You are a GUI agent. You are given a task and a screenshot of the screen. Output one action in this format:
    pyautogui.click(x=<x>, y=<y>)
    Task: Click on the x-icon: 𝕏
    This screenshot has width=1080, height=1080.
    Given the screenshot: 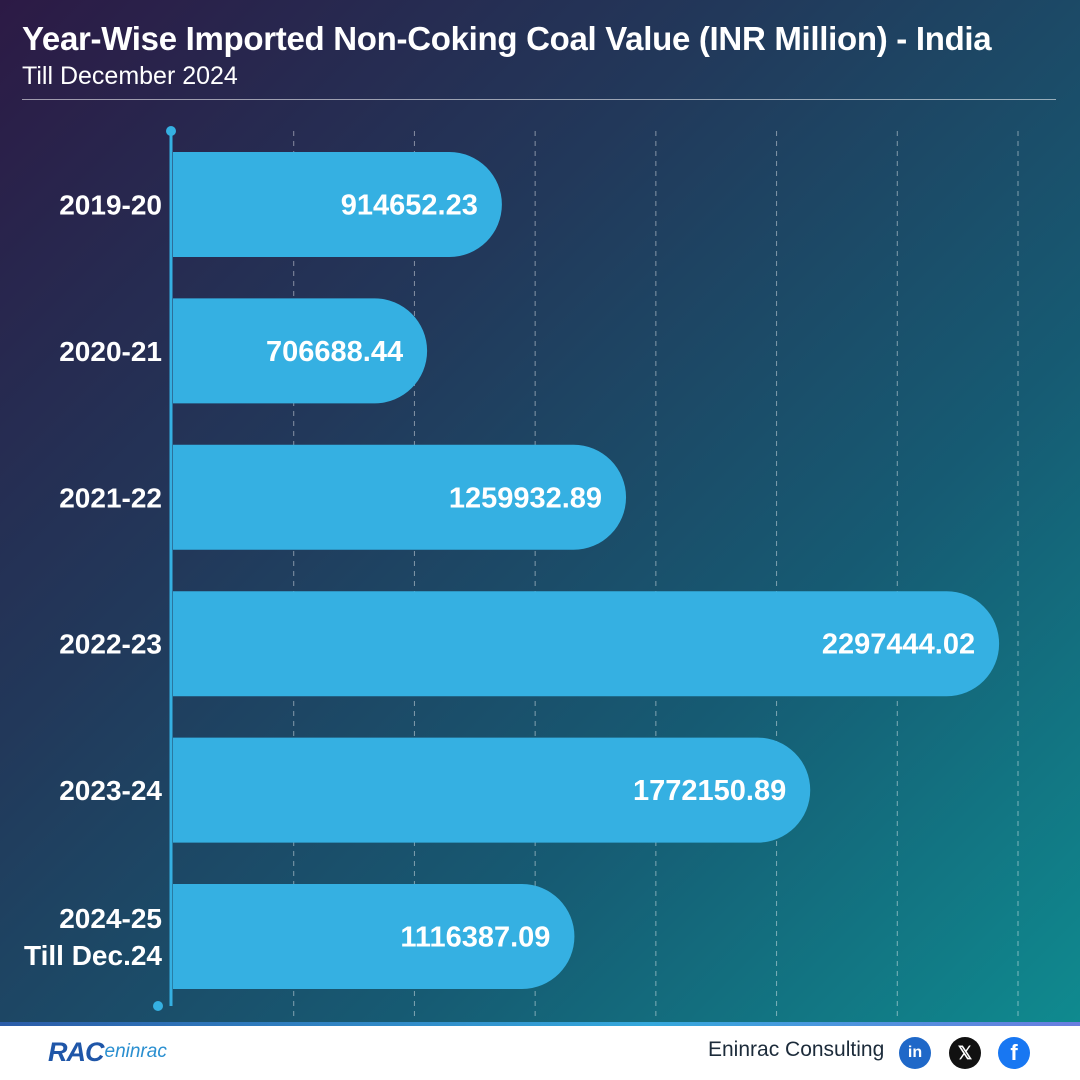 What is the action you would take?
    pyautogui.click(x=965, y=1053)
    